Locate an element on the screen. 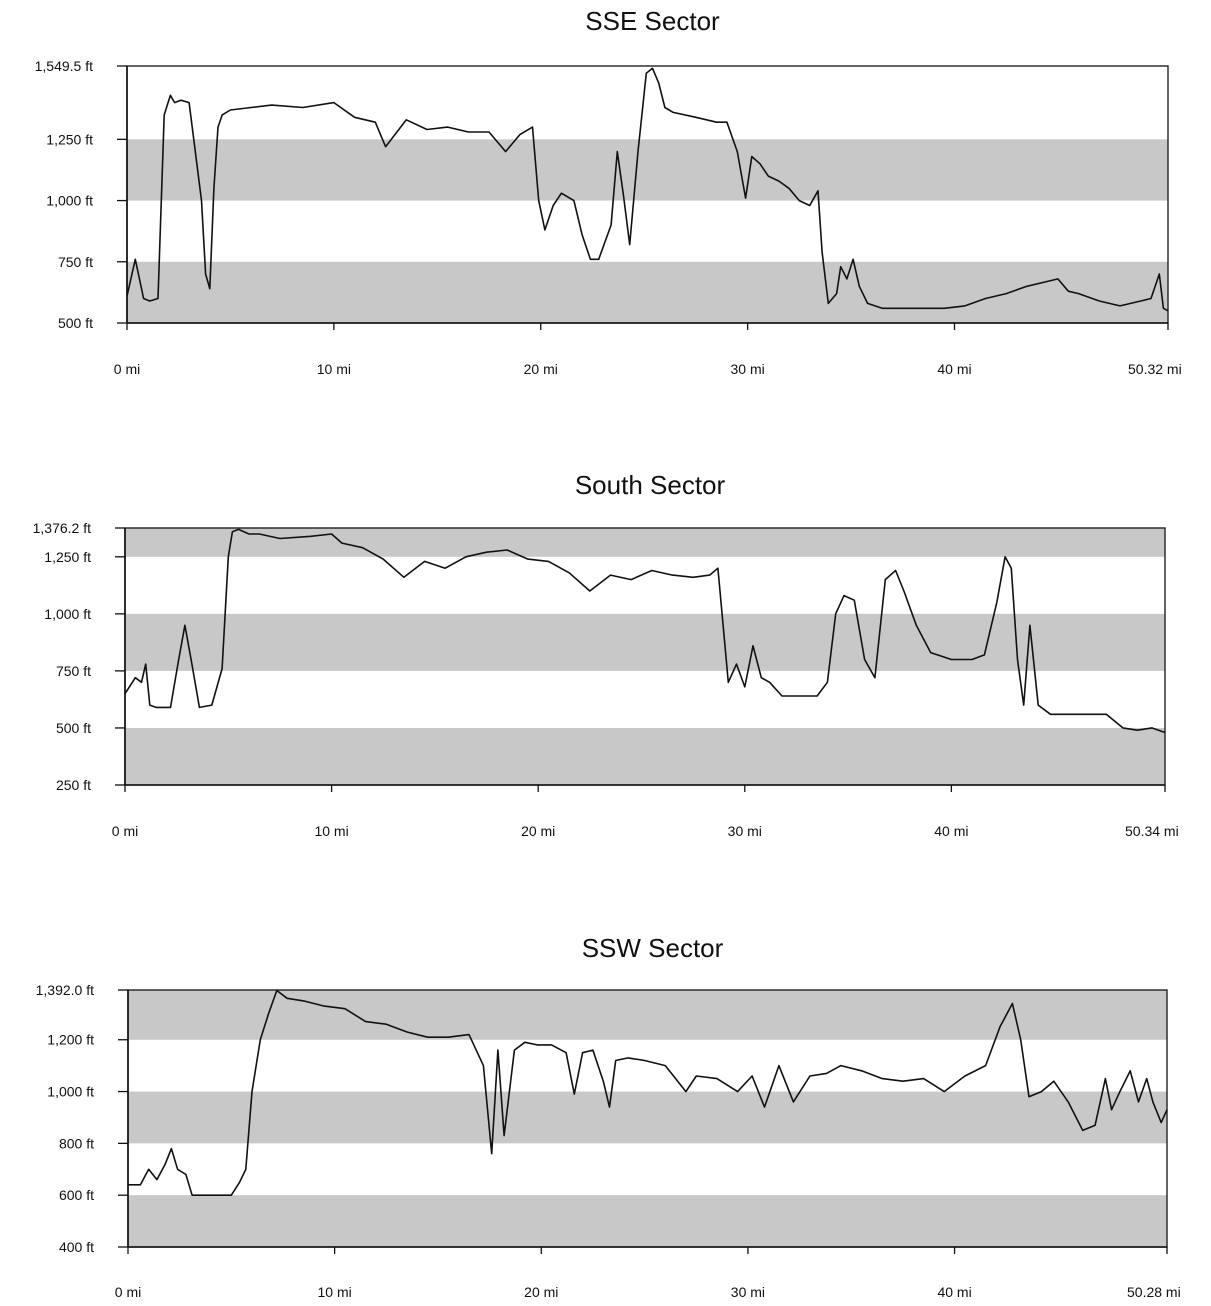 This screenshot has width=1211, height=1306. x-tick-label: 50.32 mi is located at coordinates (1155, 369).